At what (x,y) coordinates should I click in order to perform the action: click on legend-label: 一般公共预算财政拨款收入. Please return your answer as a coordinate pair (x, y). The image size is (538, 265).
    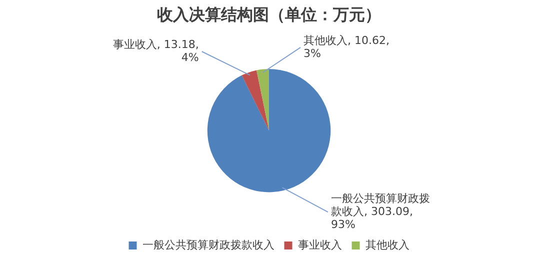
    Looking at the image, I should click on (208, 245).